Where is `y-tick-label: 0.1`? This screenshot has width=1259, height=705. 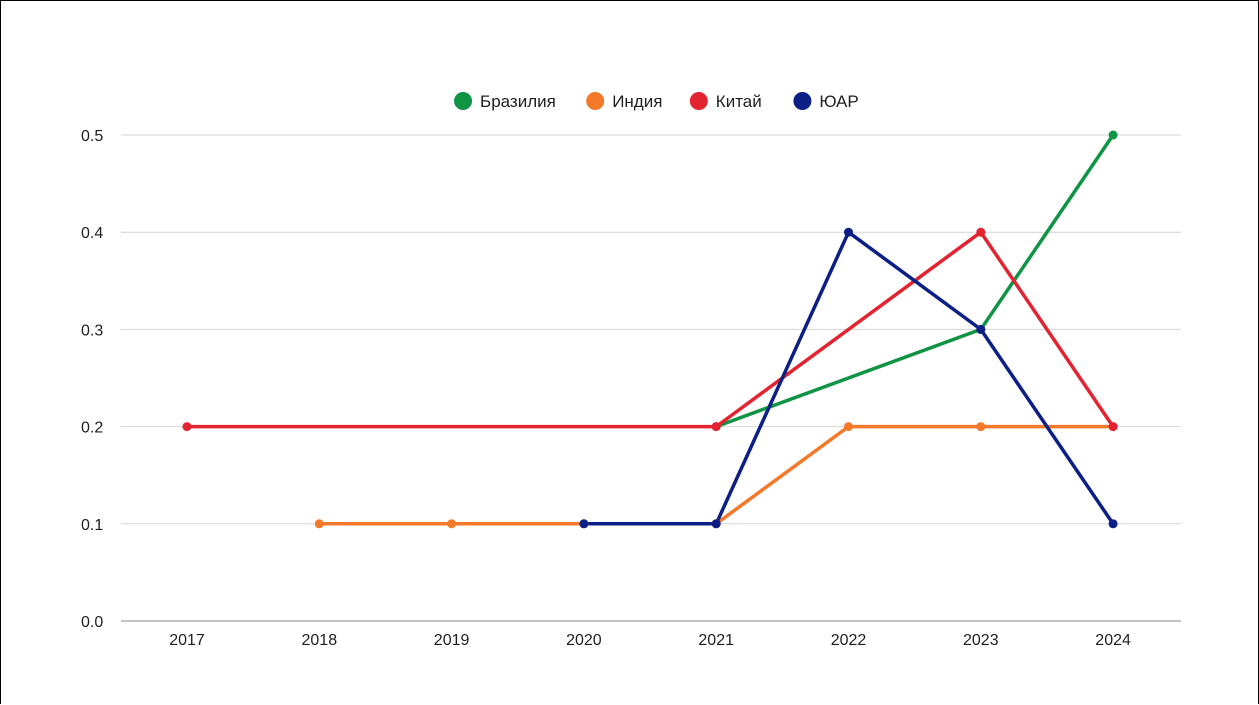
y-tick-label: 0.1 is located at coordinates (92, 525).